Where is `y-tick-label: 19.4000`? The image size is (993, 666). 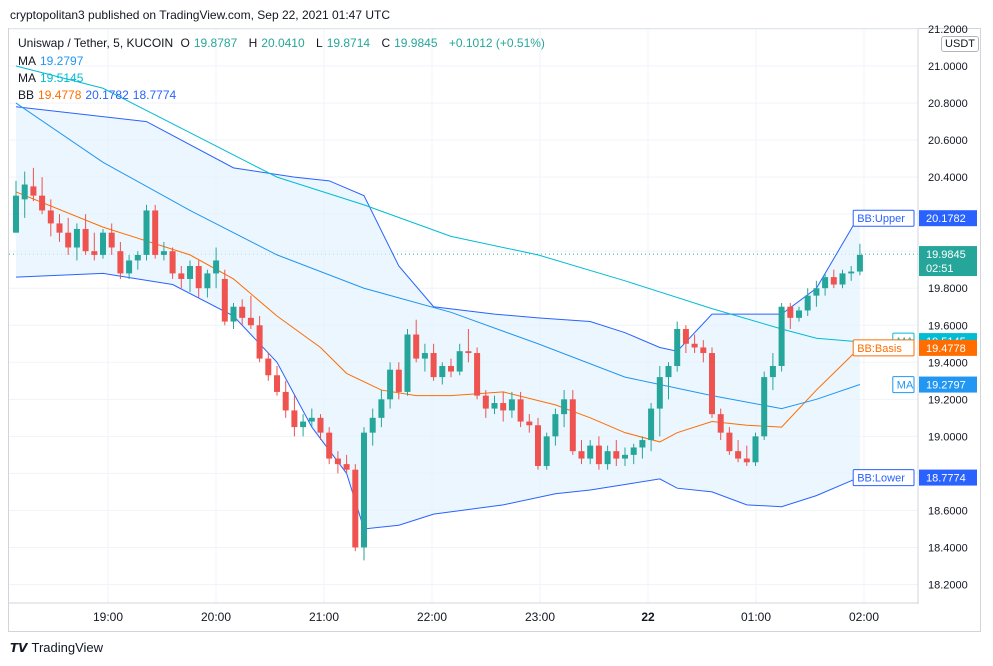 y-tick-label: 19.4000 is located at coordinates (948, 363).